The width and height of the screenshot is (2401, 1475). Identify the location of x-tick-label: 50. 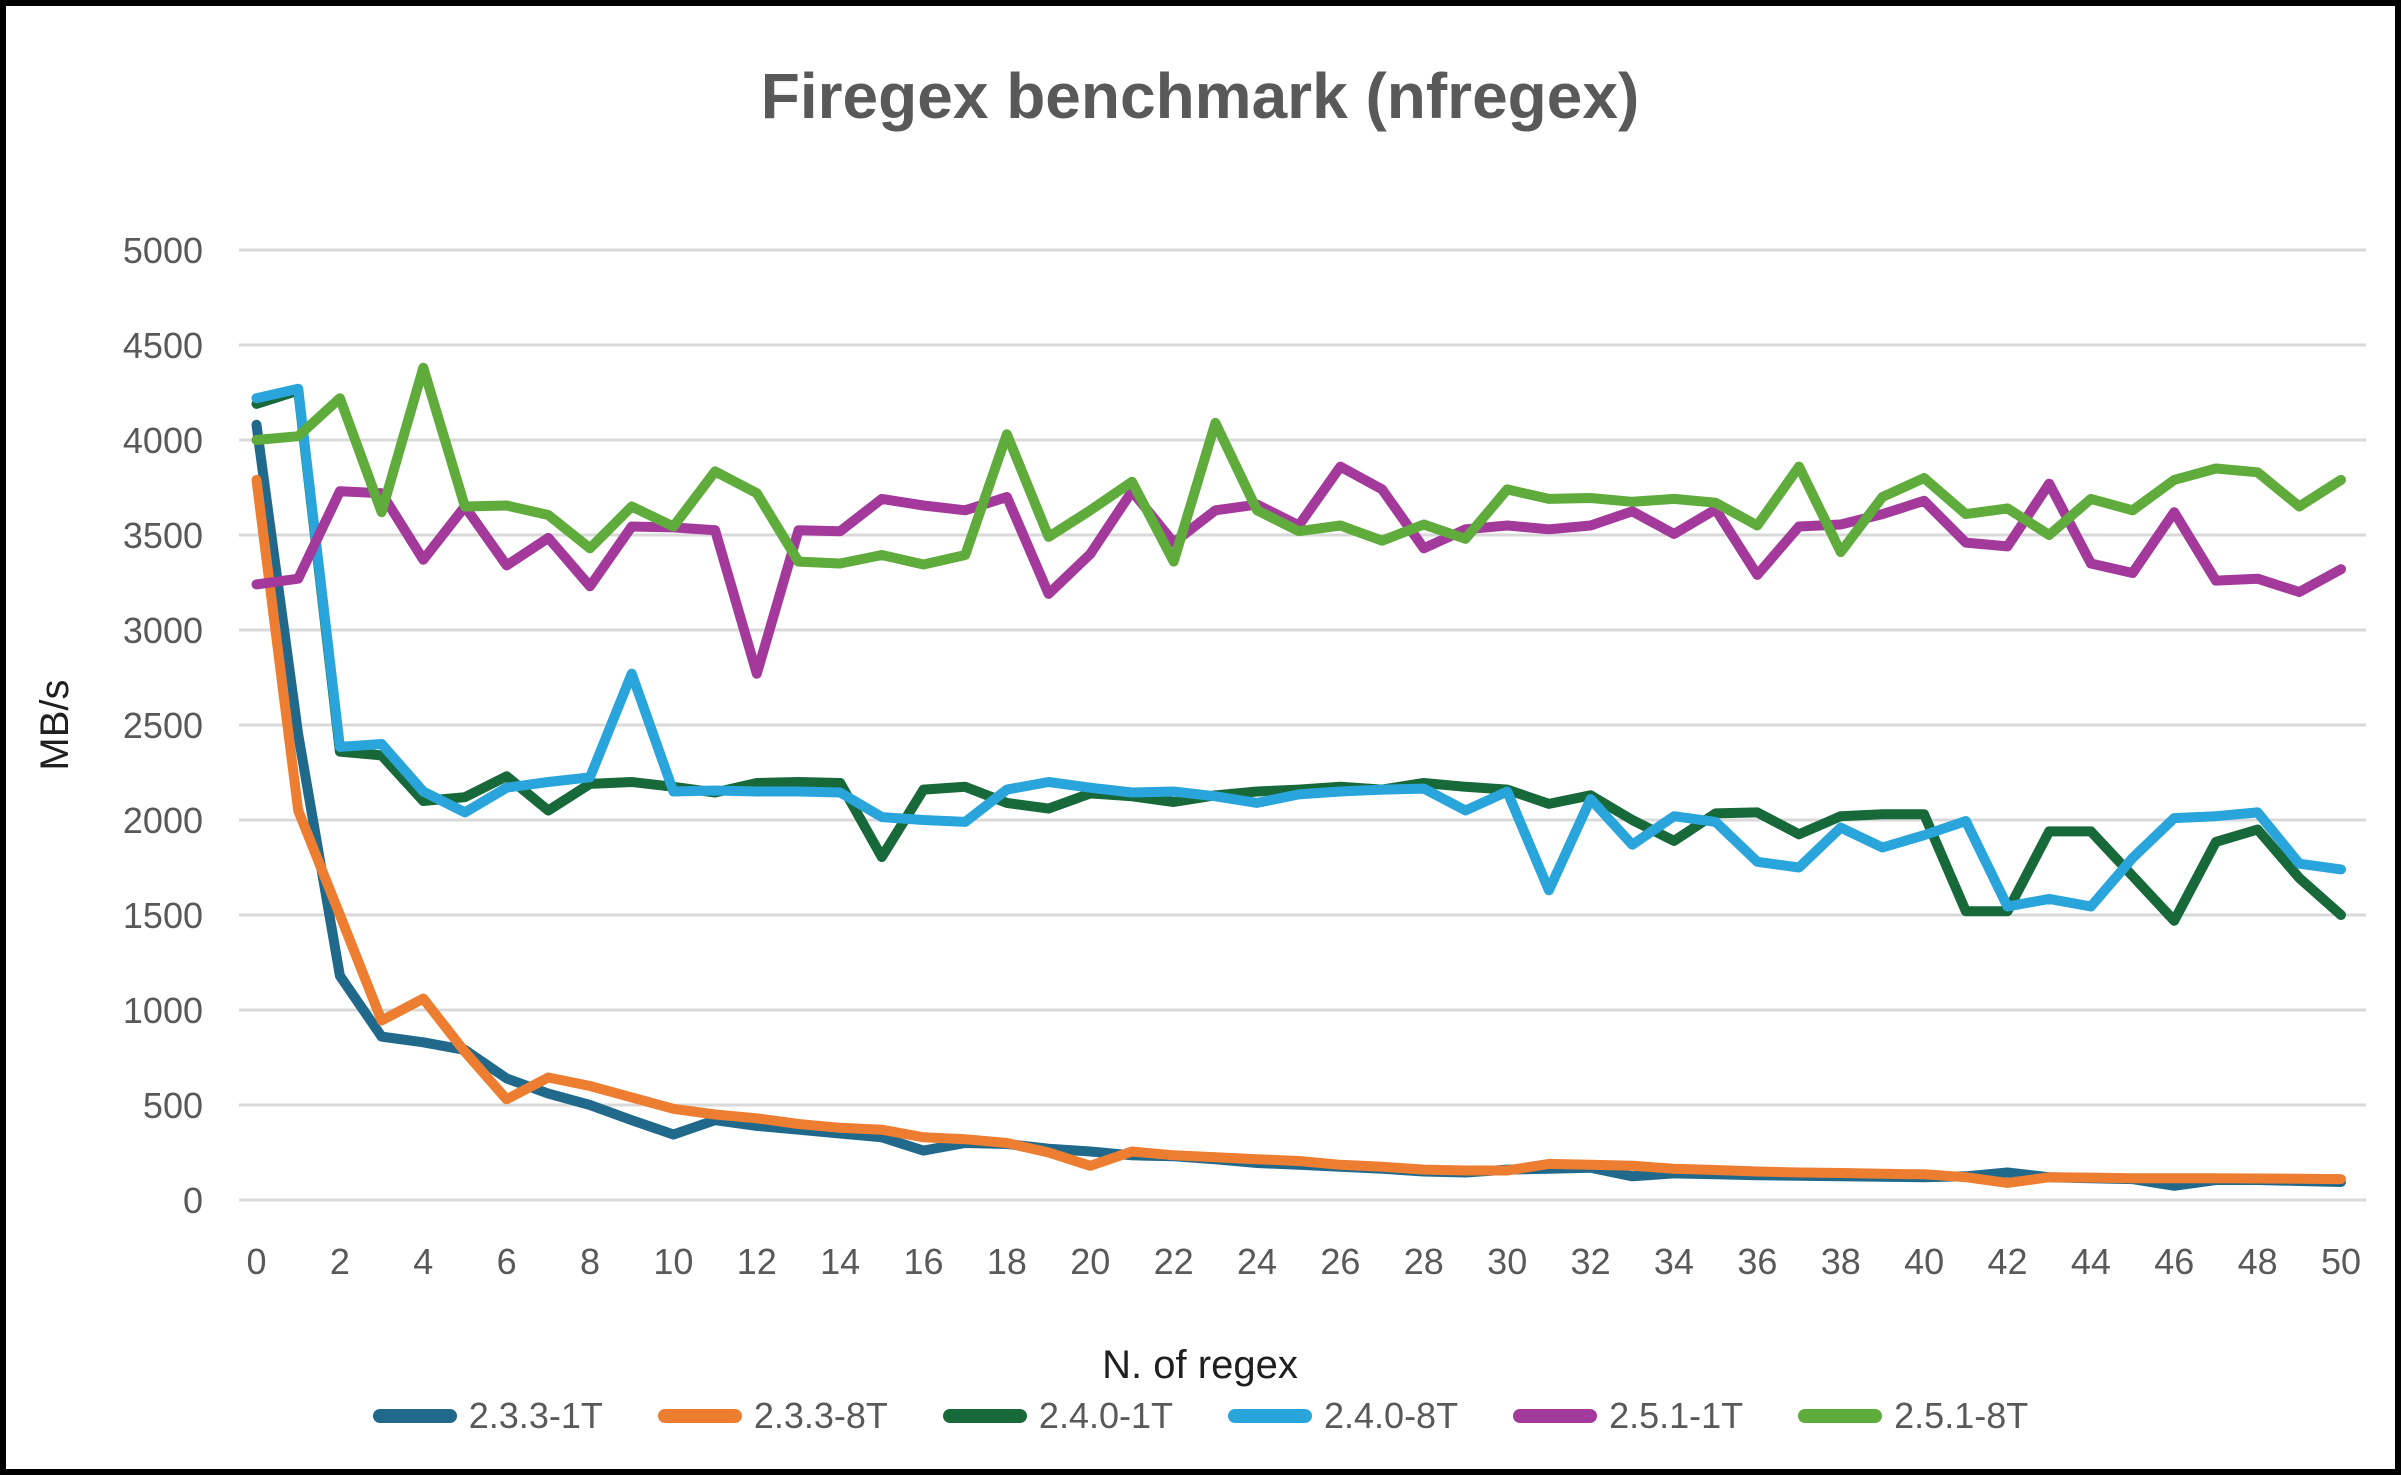
(2341, 1261).